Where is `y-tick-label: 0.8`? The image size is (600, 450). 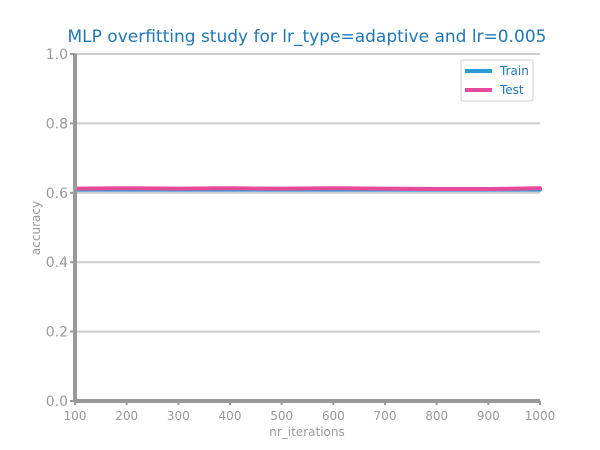 y-tick-label: 0.8 is located at coordinates (57, 124).